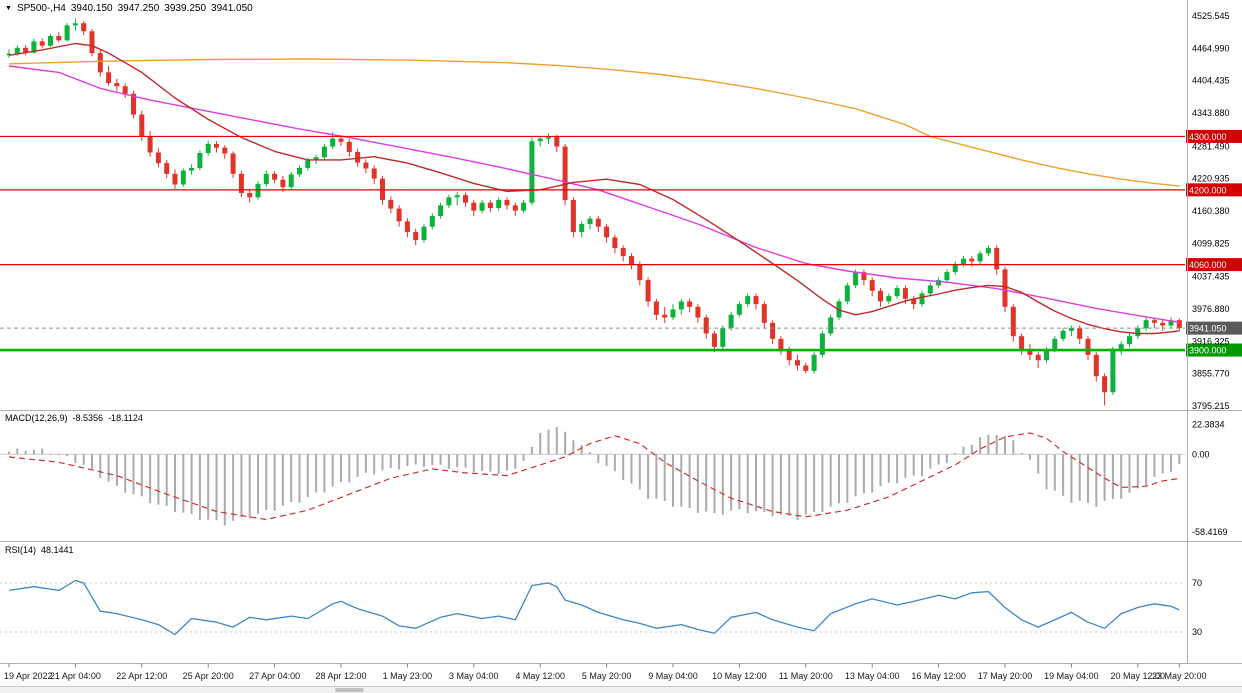  I want to click on rsi-axis-label: 30, so click(1197, 632).